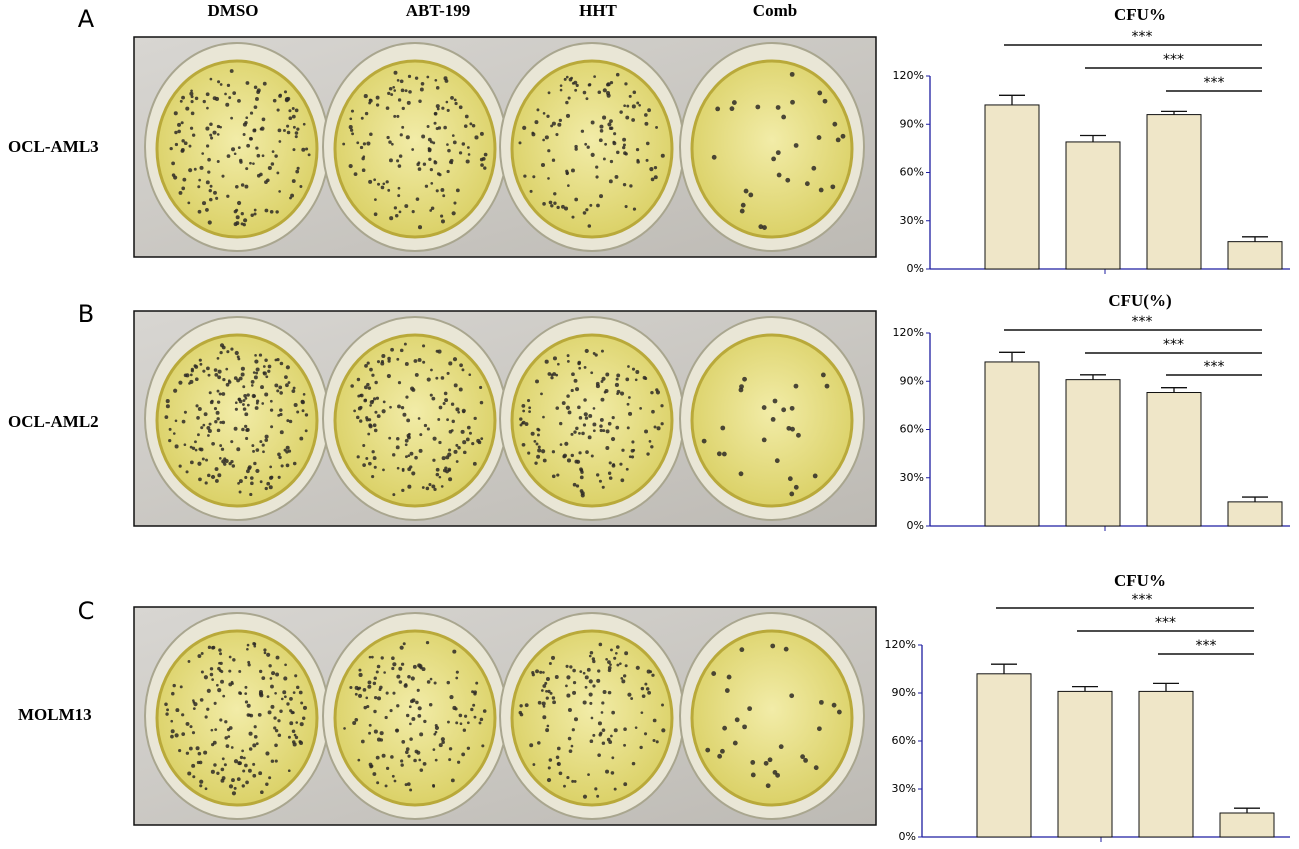 The image size is (1299, 849). I want to click on chart-title: CFU%, so click(1140, 580).